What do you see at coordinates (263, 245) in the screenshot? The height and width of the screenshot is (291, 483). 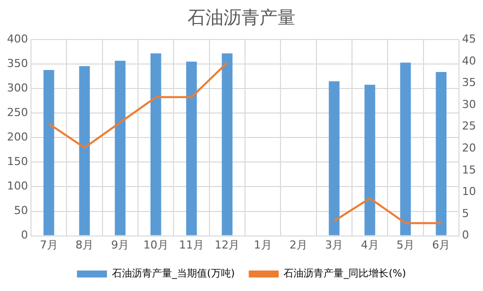 I see `x-tick-label: 1月` at bounding box center [263, 245].